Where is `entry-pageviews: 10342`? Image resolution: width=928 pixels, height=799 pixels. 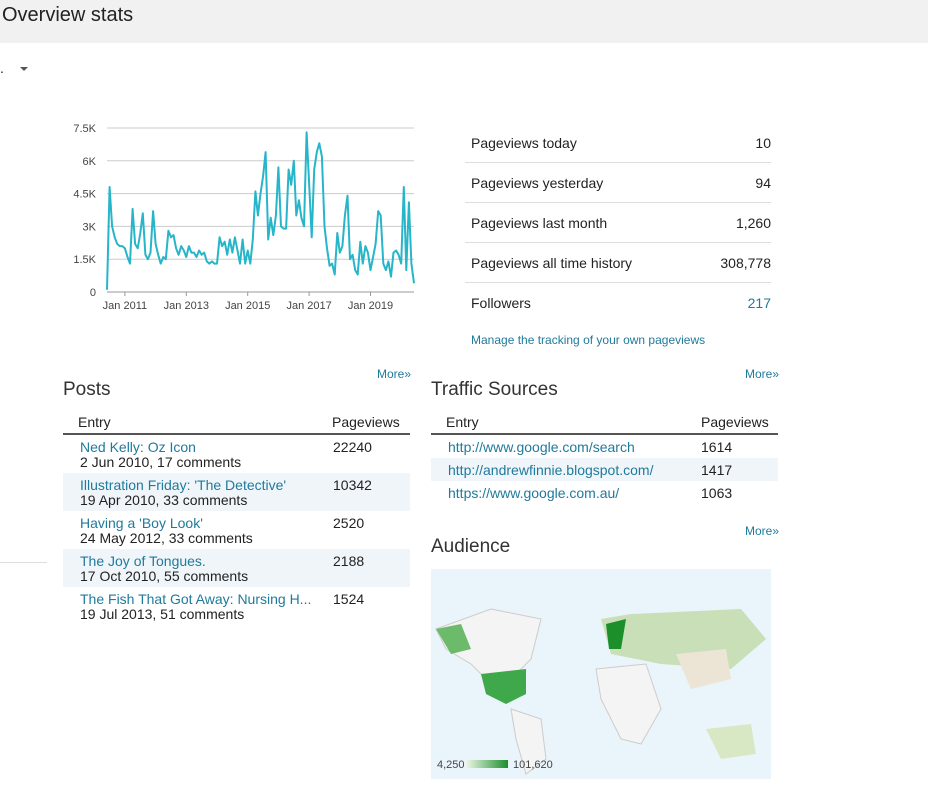
entry-pageviews: 10342 is located at coordinates (352, 485).